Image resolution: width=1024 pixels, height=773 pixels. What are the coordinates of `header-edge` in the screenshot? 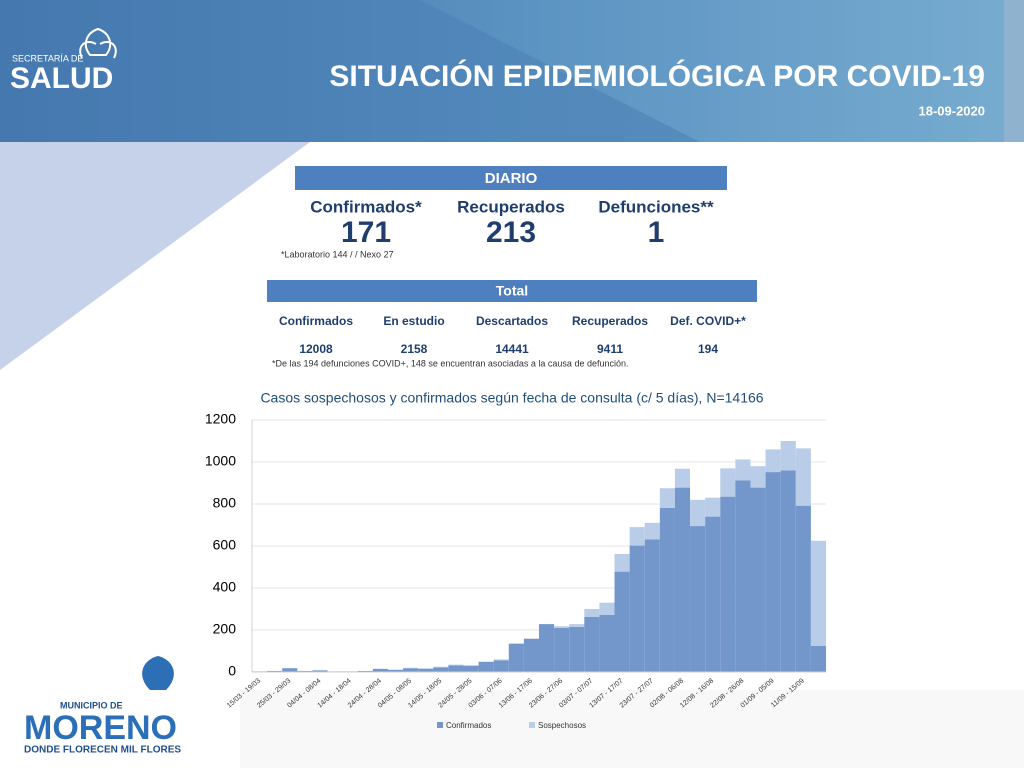 It's located at (1014, 71).